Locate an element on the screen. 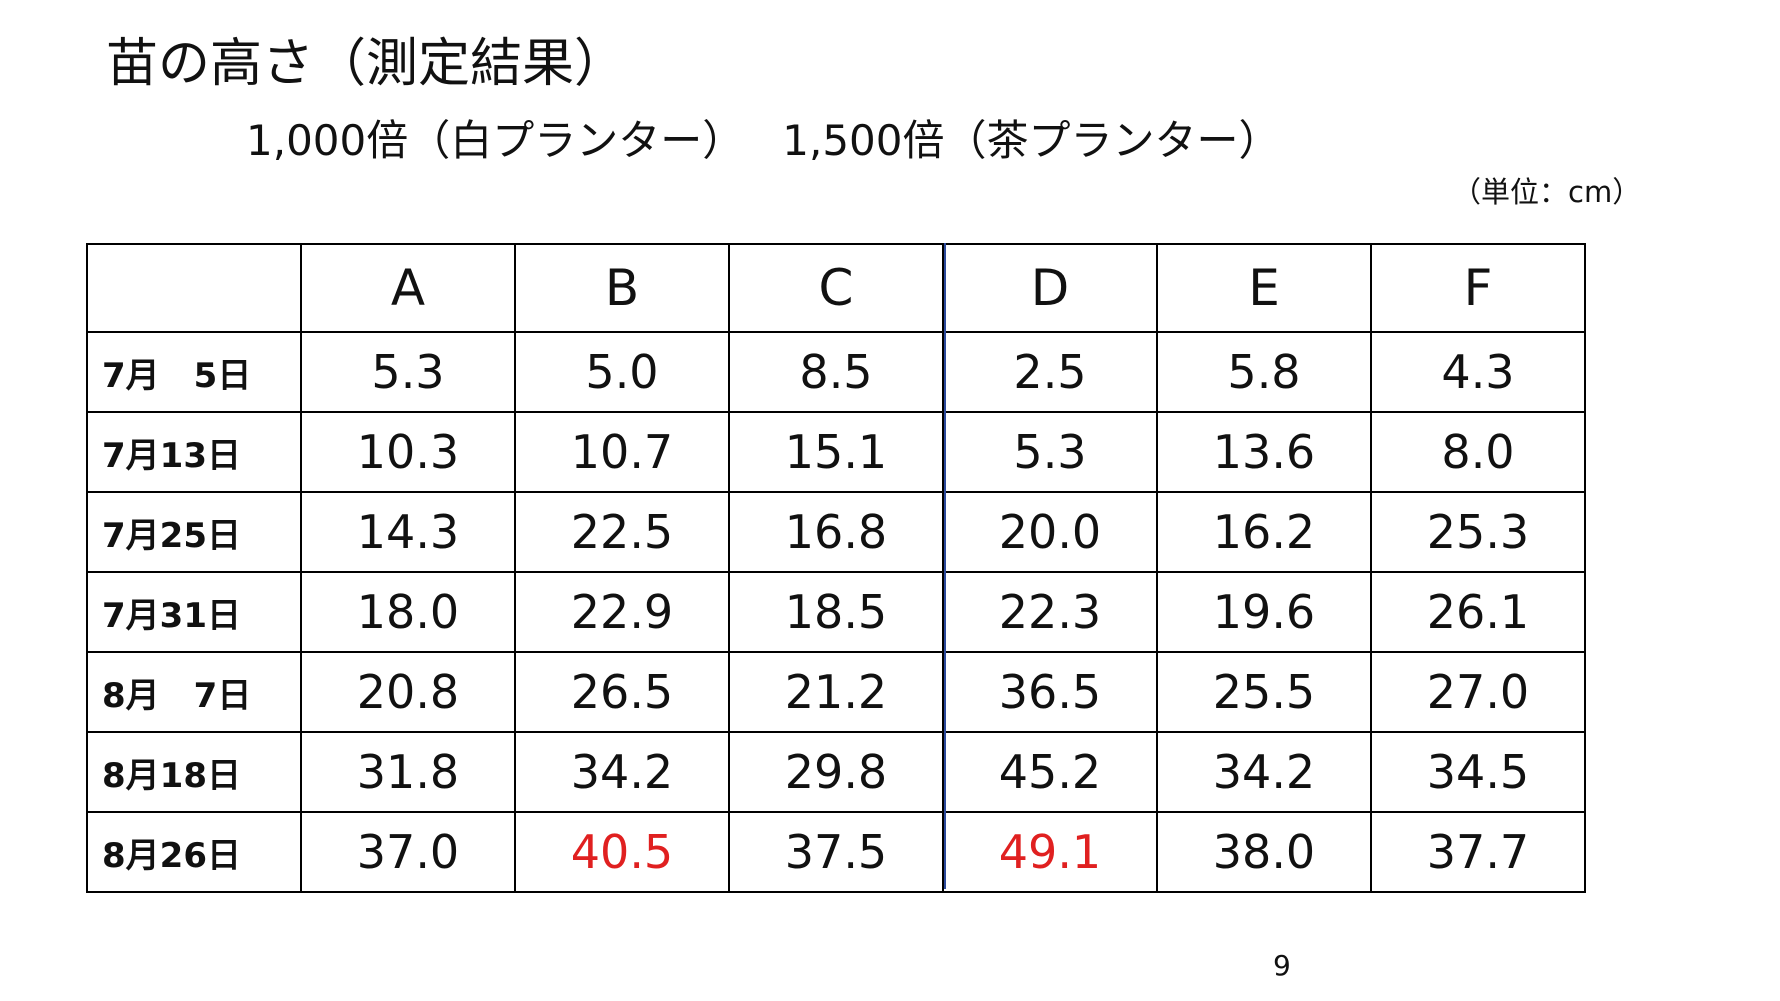  height-value-cell: 19.6 is located at coordinates (1264, 612).